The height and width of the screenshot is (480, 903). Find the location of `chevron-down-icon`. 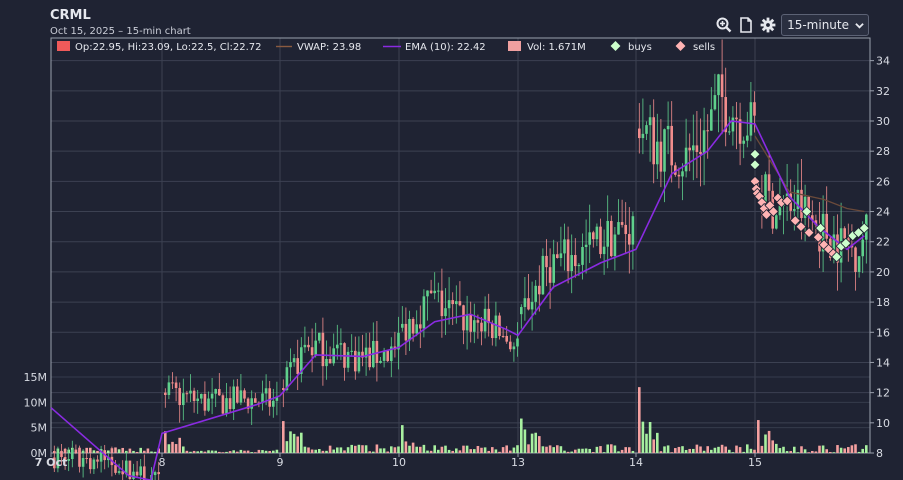

chevron-down-icon is located at coordinates (859, 25).